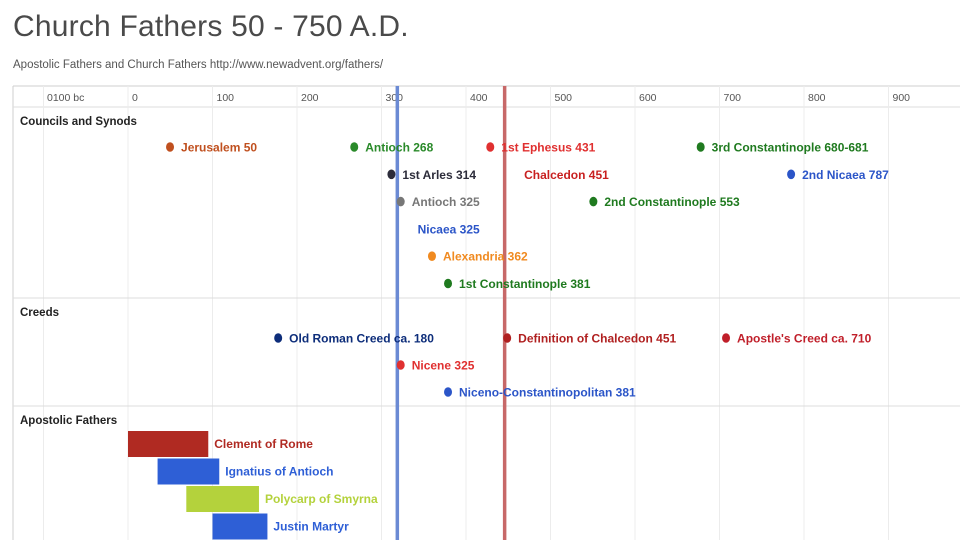 This screenshot has width=960, height=540. What do you see at coordinates (548, 148) in the screenshot?
I see `event-label: 1st Ephesus 431` at bounding box center [548, 148].